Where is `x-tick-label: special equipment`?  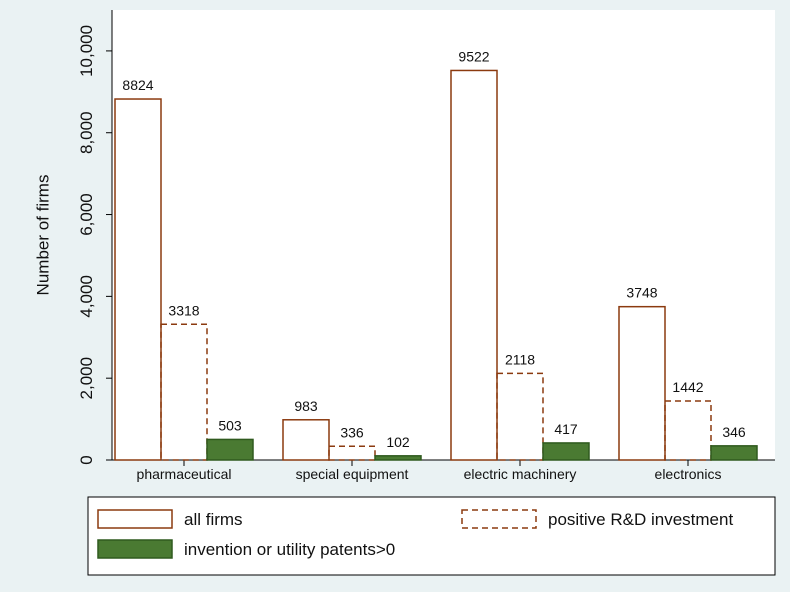 x-tick-label: special equipment is located at coordinates (352, 474).